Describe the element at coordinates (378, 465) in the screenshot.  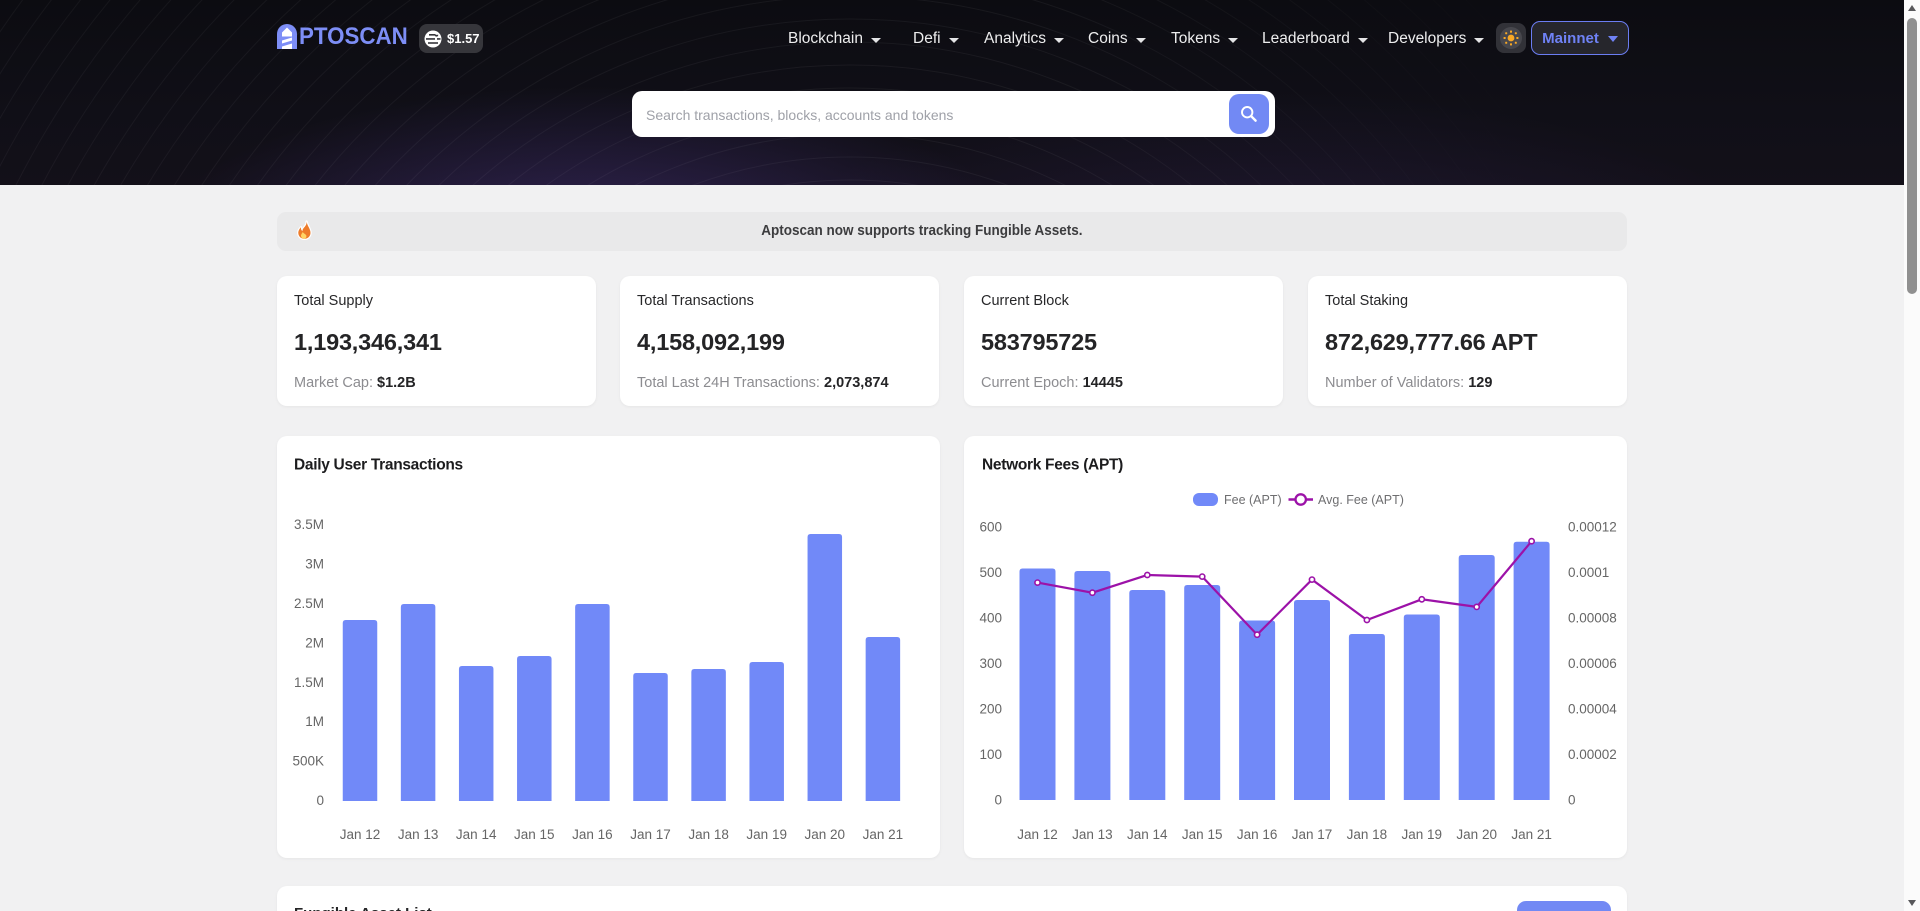
I see `svg-text: Daily User Transactions` at that location.